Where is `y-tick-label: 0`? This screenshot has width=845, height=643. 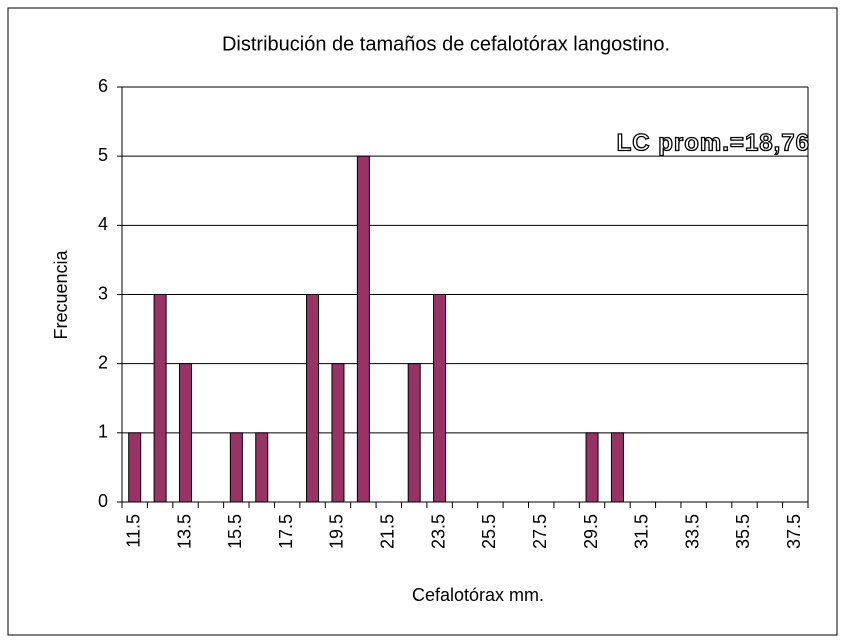 y-tick-label: 0 is located at coordinates (103, 501).